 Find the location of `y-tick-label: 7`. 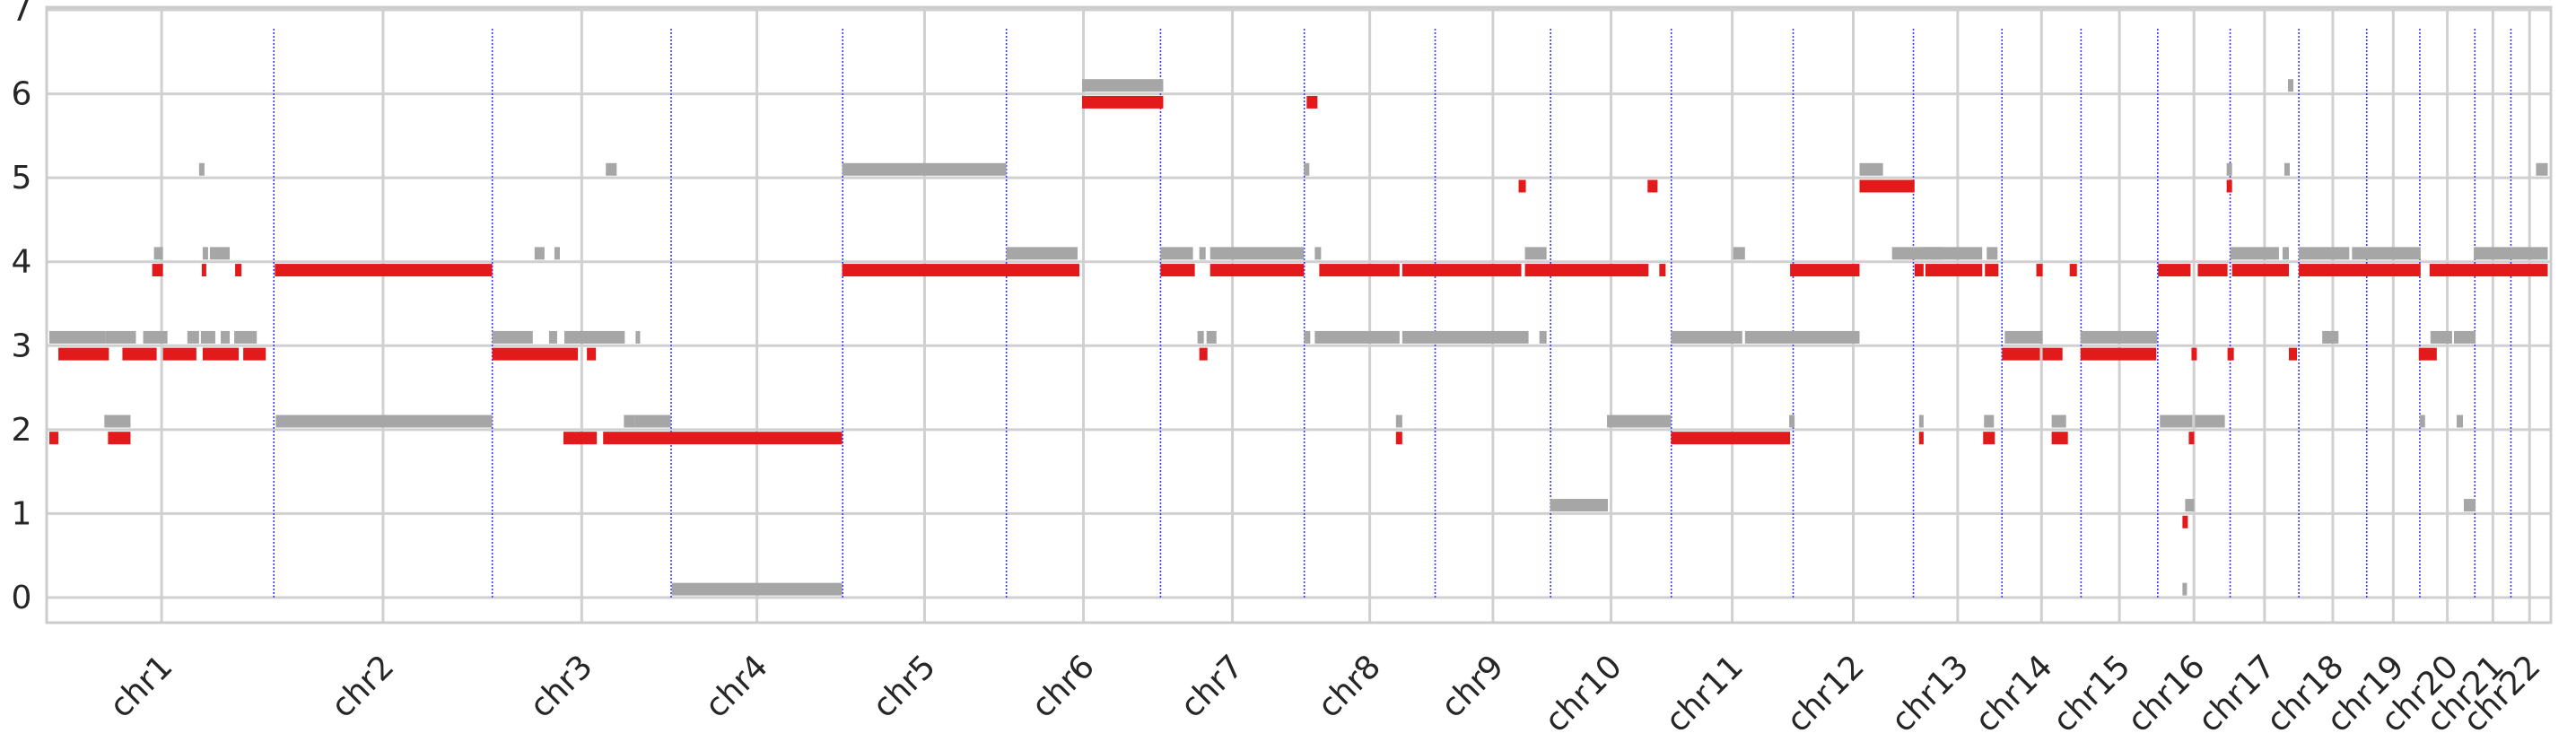

y-tick-label: 7 is located at coordinates (22, 14).